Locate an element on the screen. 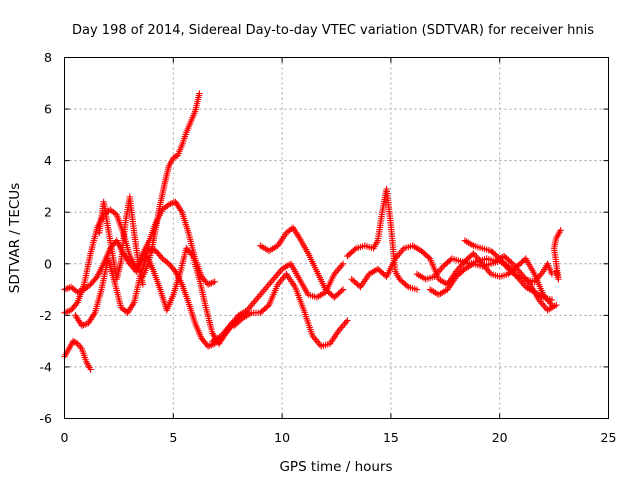 This screenshot has height=480, width=640. y-tick-label: -2 is located at coordinates (46, 315).